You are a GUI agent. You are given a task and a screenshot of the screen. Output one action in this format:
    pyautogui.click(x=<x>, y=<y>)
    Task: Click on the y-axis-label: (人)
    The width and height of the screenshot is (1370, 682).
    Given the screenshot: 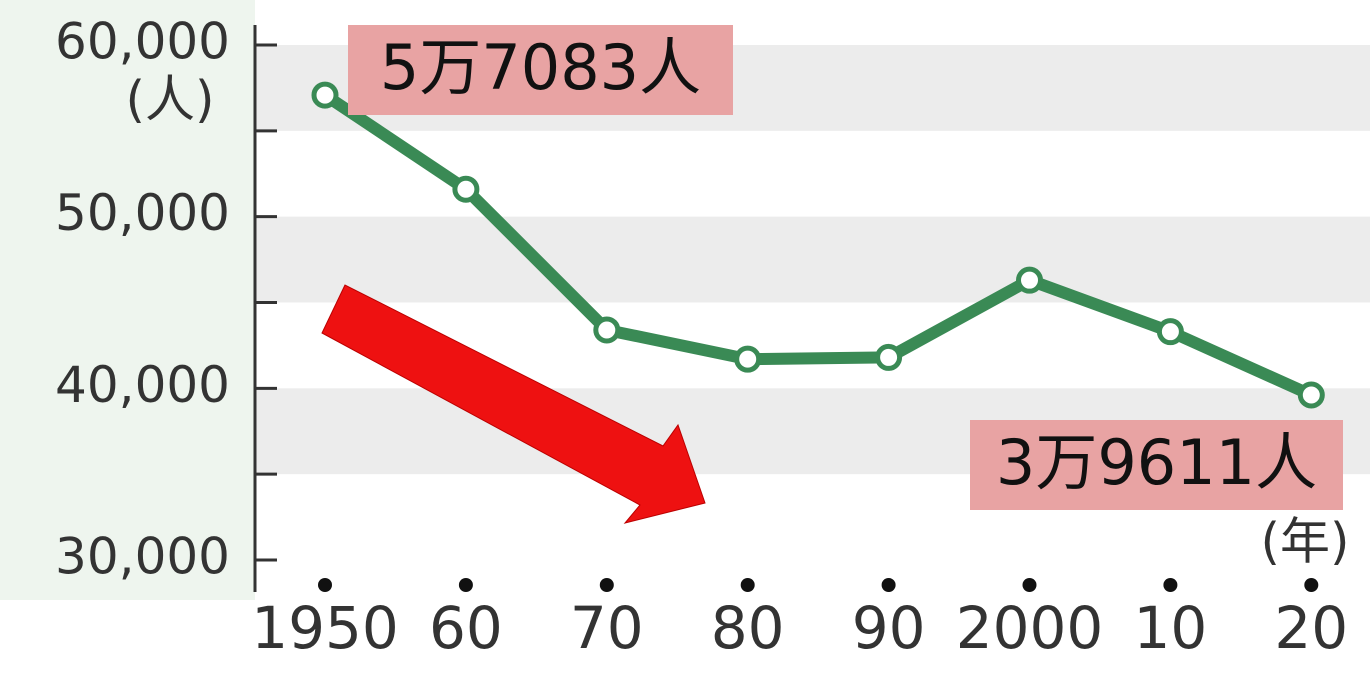 What is the action you would take?
    pyautogui.click(x=169, y=100)
    